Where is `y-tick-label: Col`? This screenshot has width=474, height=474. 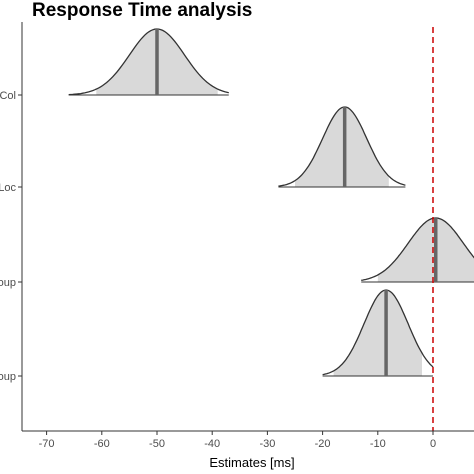 y-tick-label: Col is located at coordinates (8, 96).